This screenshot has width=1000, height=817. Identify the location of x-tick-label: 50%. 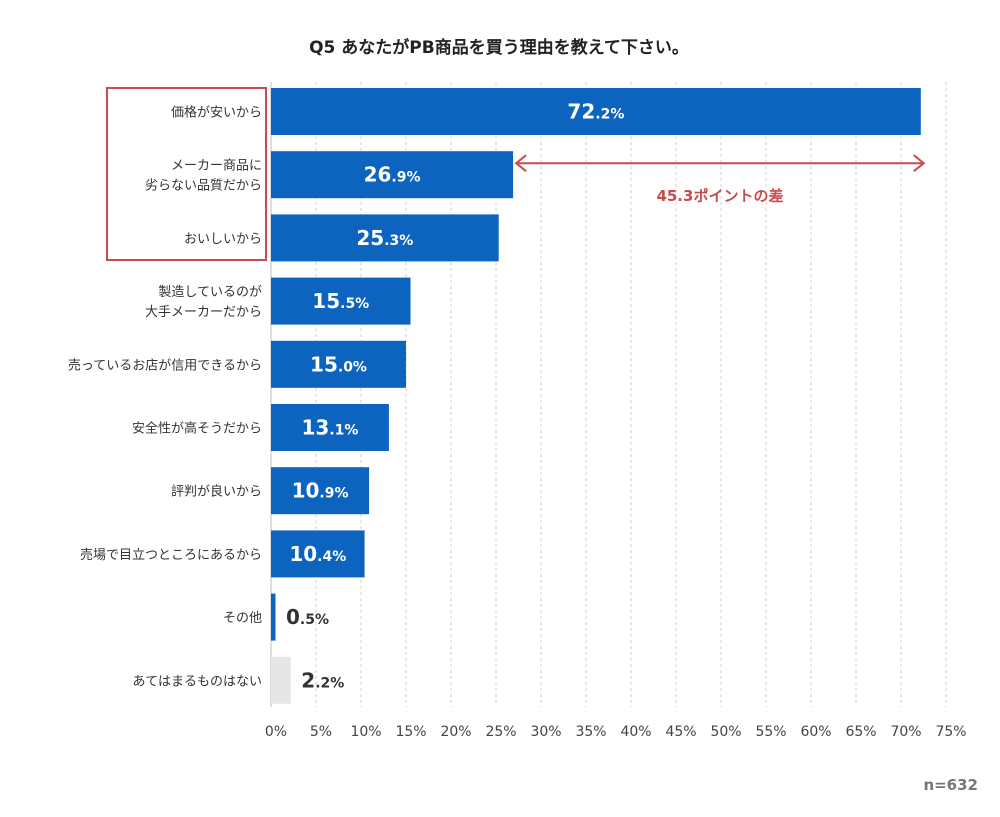
(725, 732).